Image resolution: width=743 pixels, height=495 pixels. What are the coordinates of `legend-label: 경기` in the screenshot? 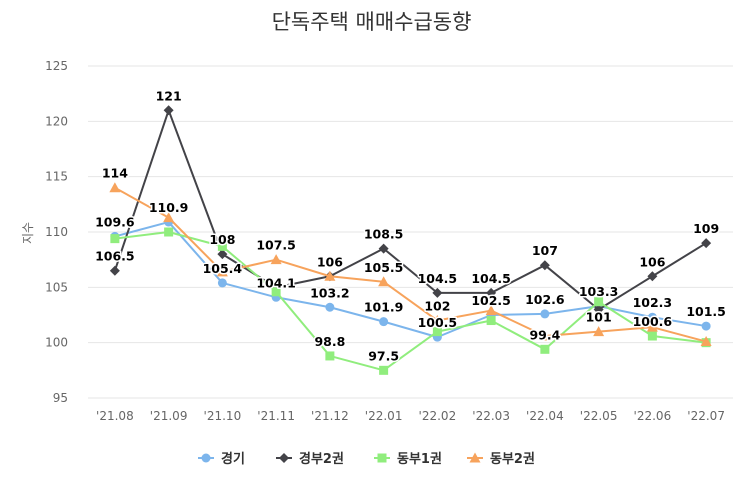 It's located at (233, 459).